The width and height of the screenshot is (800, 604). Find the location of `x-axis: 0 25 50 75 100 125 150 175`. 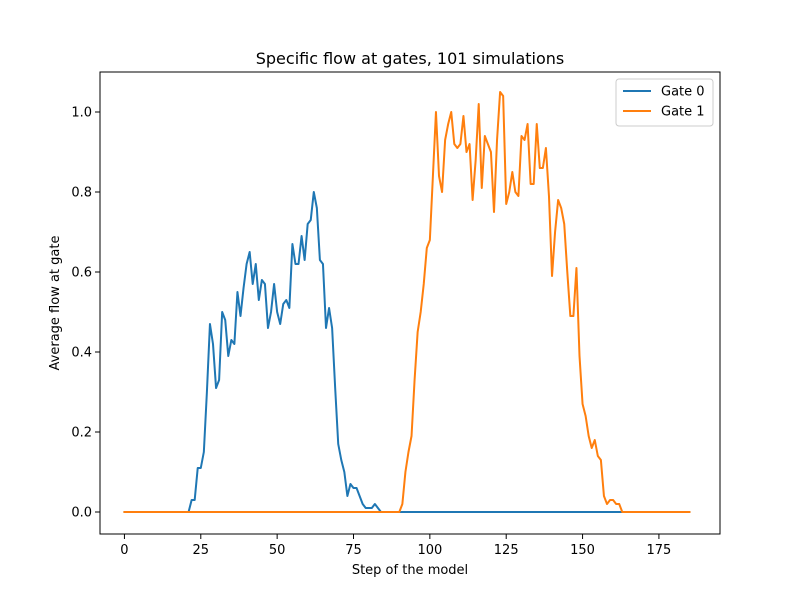

x-axis: 0 25 50 75 100 125 150 175 is located at coordinates (395, 546).